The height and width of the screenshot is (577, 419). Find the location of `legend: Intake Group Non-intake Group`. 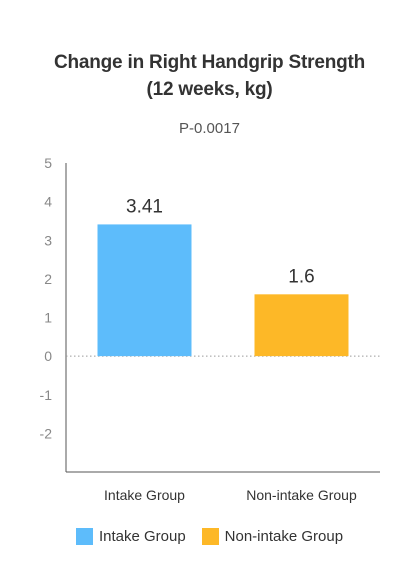

legend: Intake Group Non-intake Group is located at coordinates (209, 536).